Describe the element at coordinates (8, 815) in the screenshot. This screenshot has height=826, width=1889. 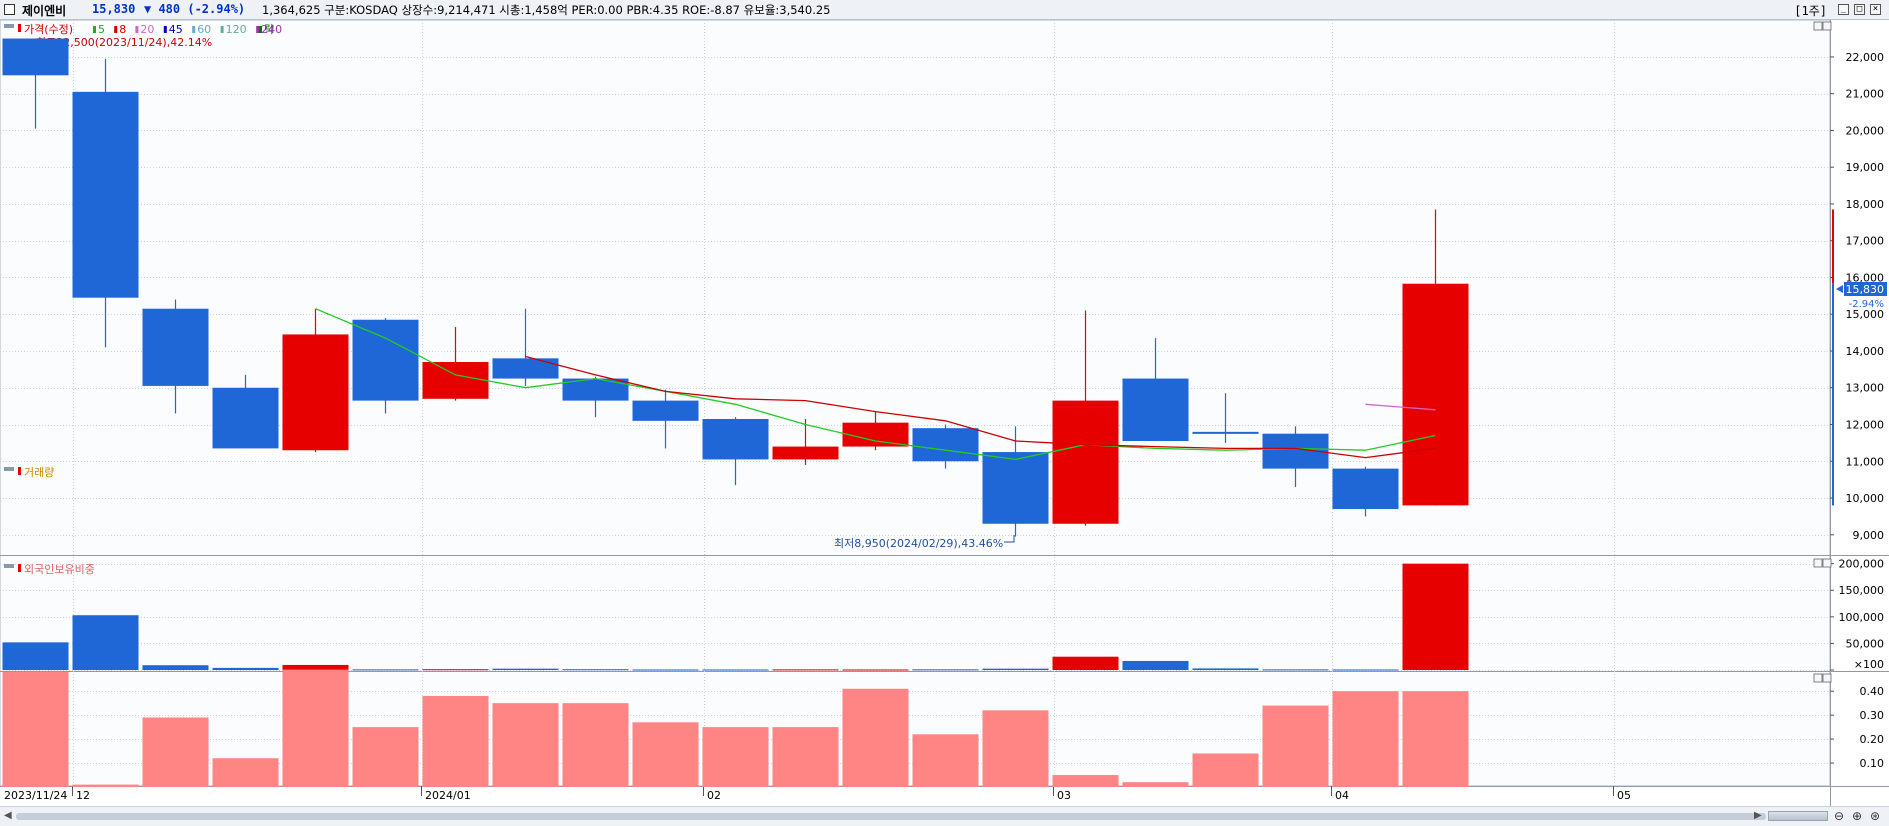
I see `scroll-left-icon: ◀` at that location.